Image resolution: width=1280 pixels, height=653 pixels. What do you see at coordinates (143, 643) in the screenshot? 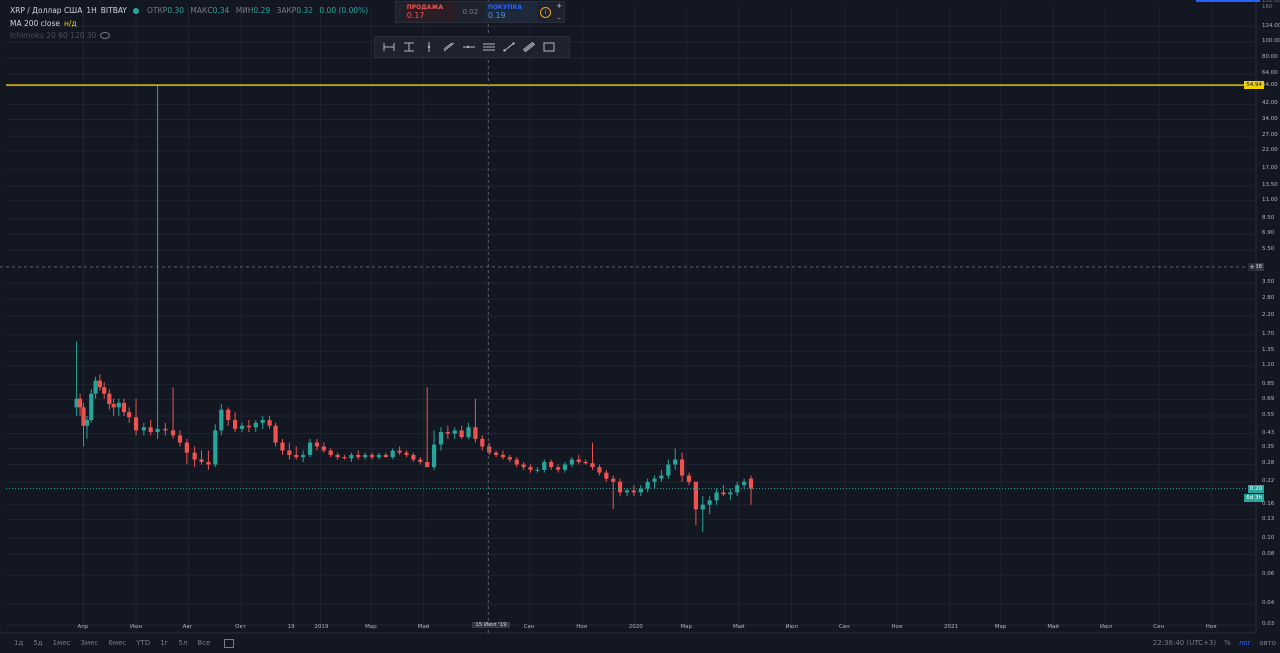
I see `range-button: YTD` at bounding box center [143, 643].